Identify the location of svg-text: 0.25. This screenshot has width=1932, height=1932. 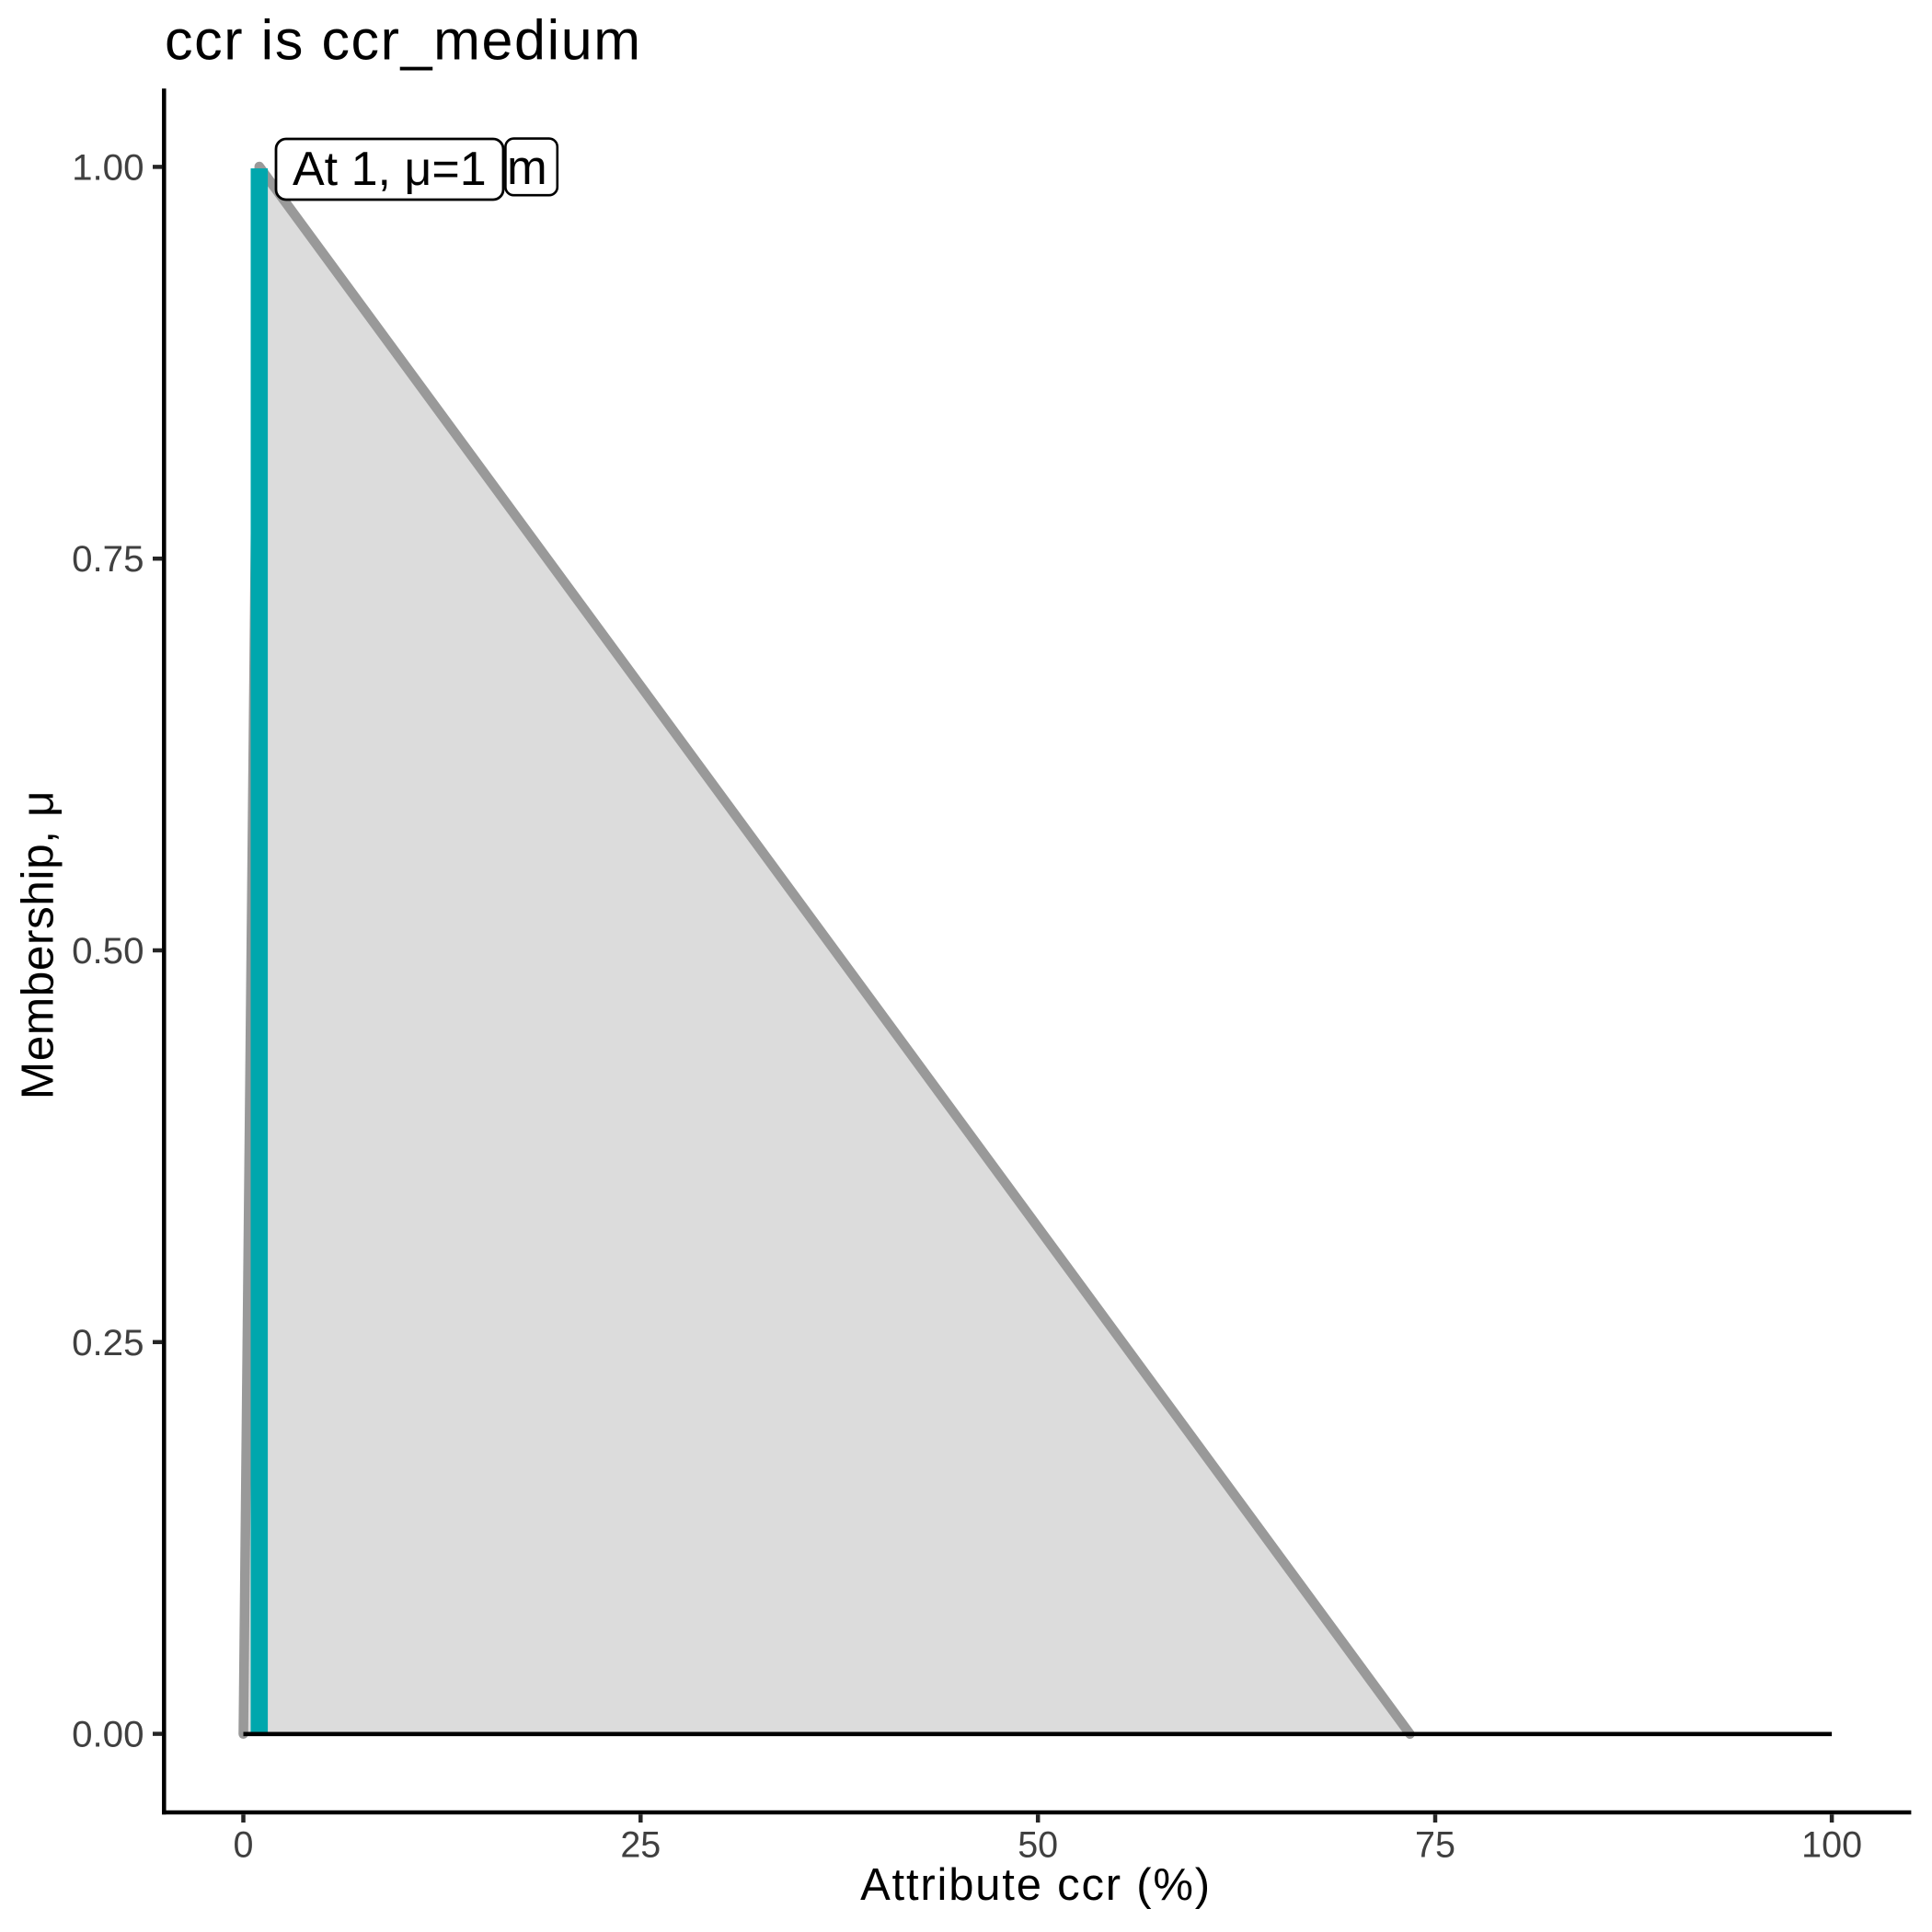
(108, 1342).